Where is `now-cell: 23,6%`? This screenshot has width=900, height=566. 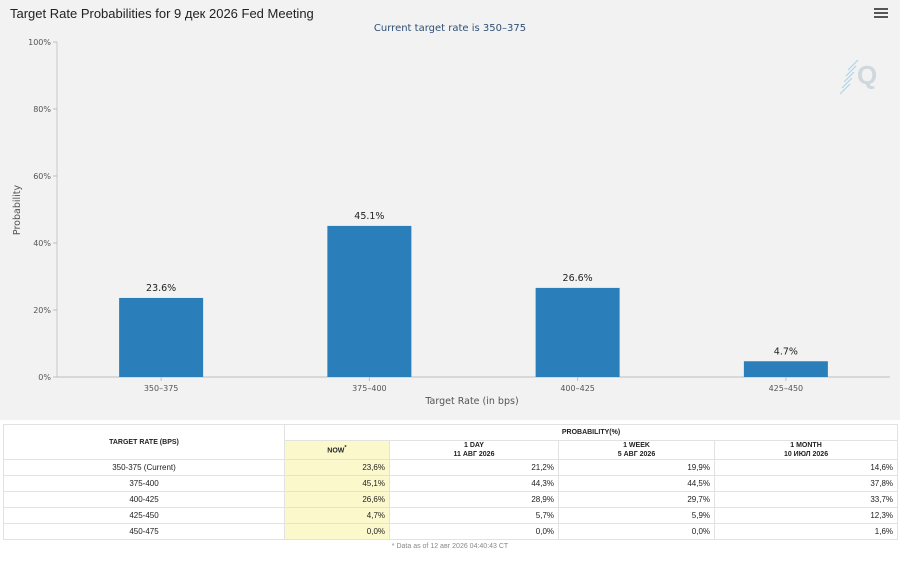
now-cell: 23,6% is located at coordinates (337, 467).